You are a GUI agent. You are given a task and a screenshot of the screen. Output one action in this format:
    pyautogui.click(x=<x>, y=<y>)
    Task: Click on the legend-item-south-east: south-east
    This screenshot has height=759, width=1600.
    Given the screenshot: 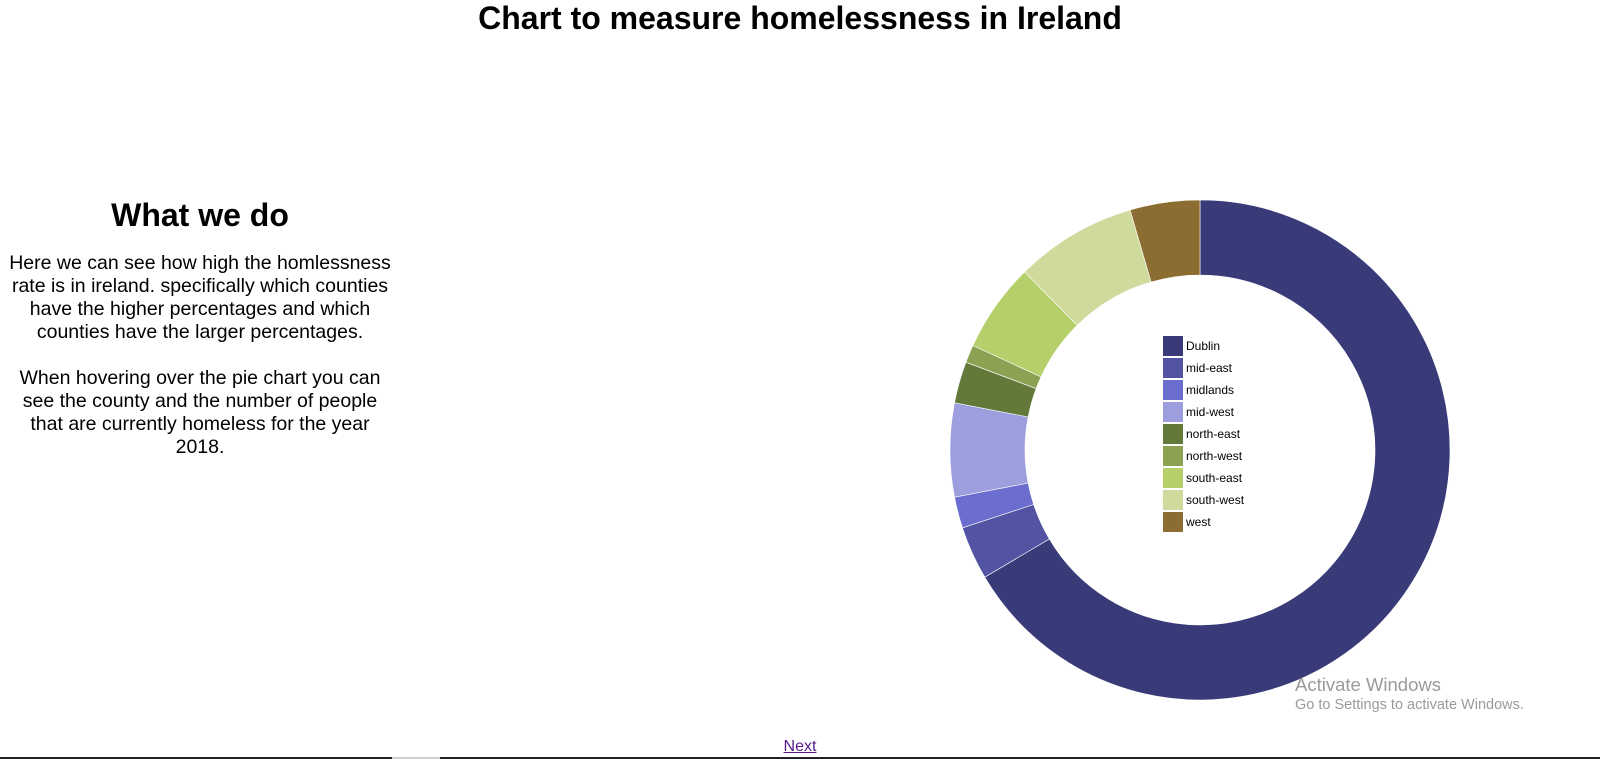 What is the action you would take?
    pyautogui.click(x=1203, y=478)
    